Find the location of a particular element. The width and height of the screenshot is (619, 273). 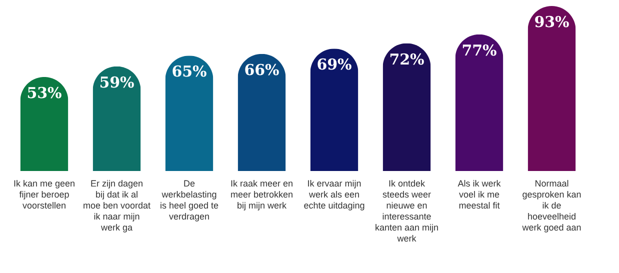

x-tick-label: Ik raak meer en meer betrokken bij mijn werk is located at coordinates (262, 194).